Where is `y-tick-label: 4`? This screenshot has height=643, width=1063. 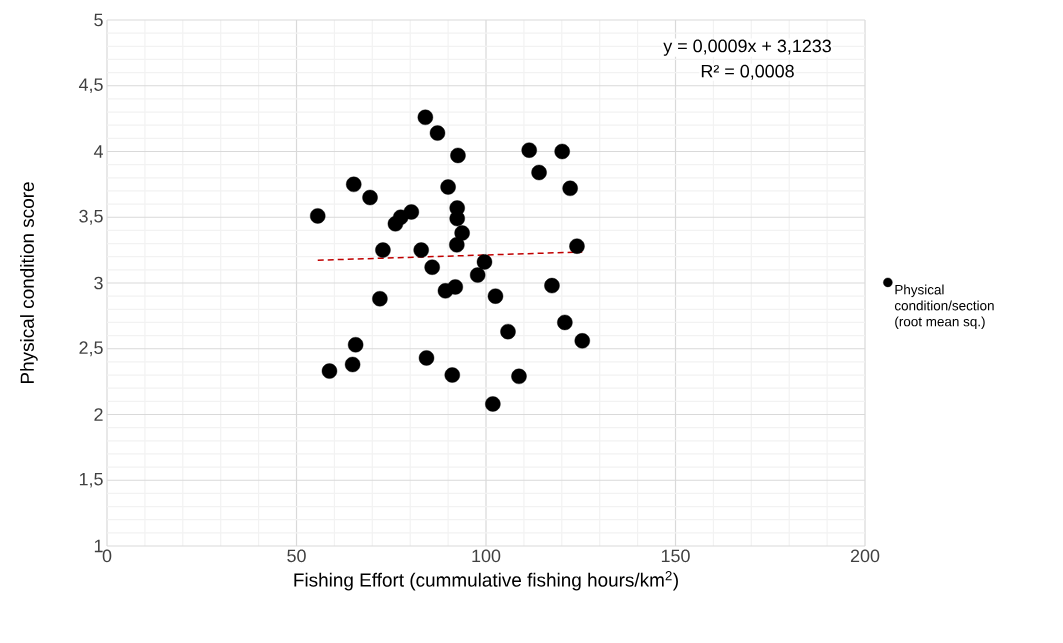
y-tick-label: 4 is located at coordinates (98, 151).